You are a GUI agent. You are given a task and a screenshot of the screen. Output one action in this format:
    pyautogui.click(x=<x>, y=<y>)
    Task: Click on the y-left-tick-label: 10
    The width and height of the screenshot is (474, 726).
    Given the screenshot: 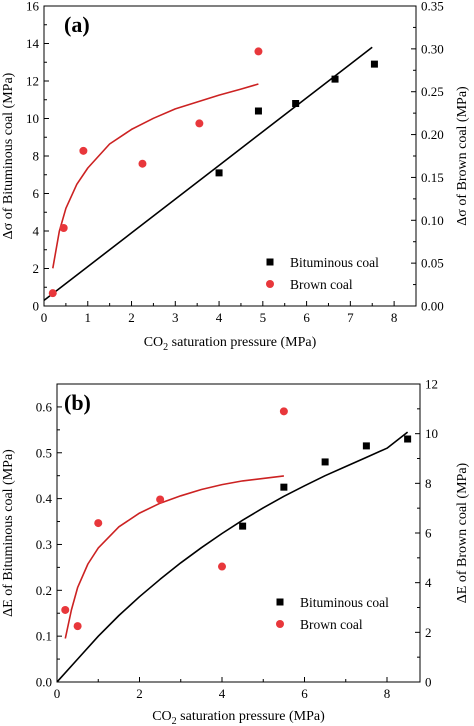 What is the action you would take?
    pyautogui.click(x=32, y=118)
    